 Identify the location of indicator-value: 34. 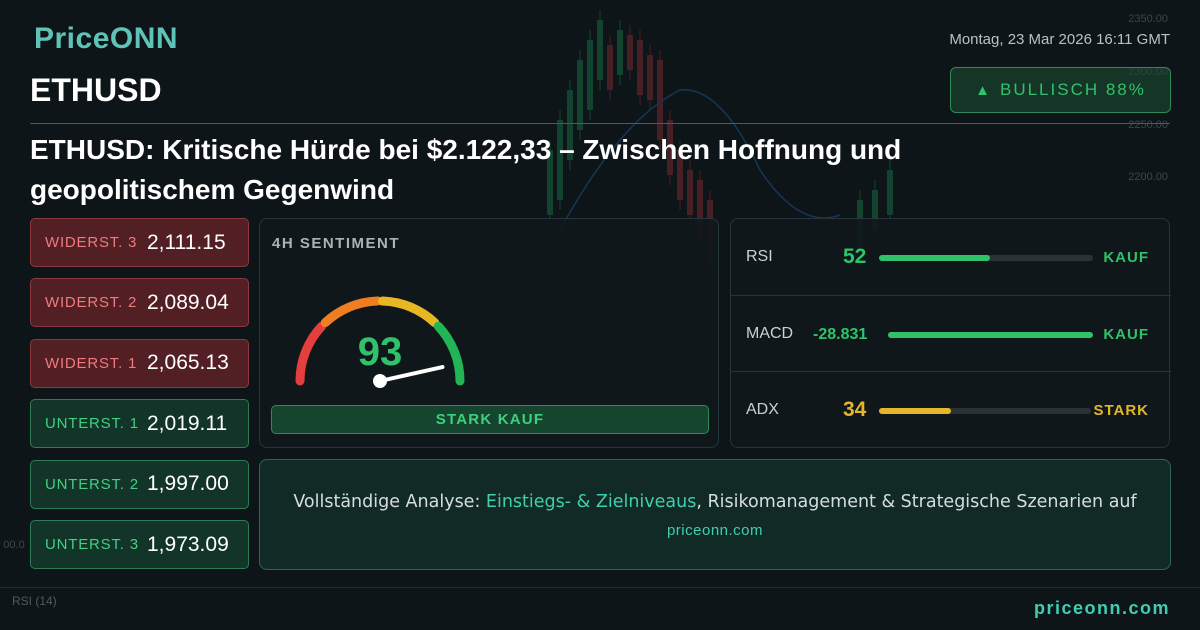
(855, 409).